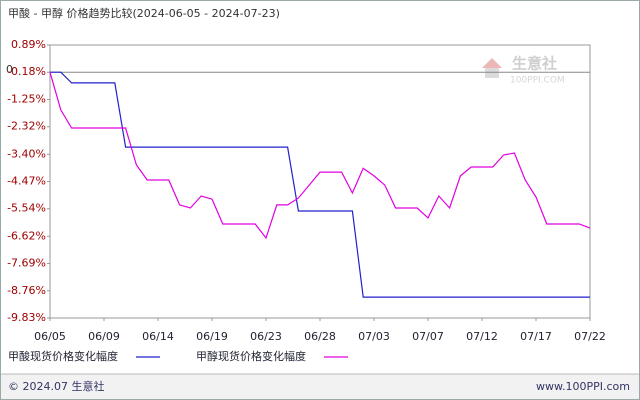  What do you see at coordinates (537, 81) in the screenshot?
I see `watermark-site: 100PPI.COM` at bounding box center [537, 81].